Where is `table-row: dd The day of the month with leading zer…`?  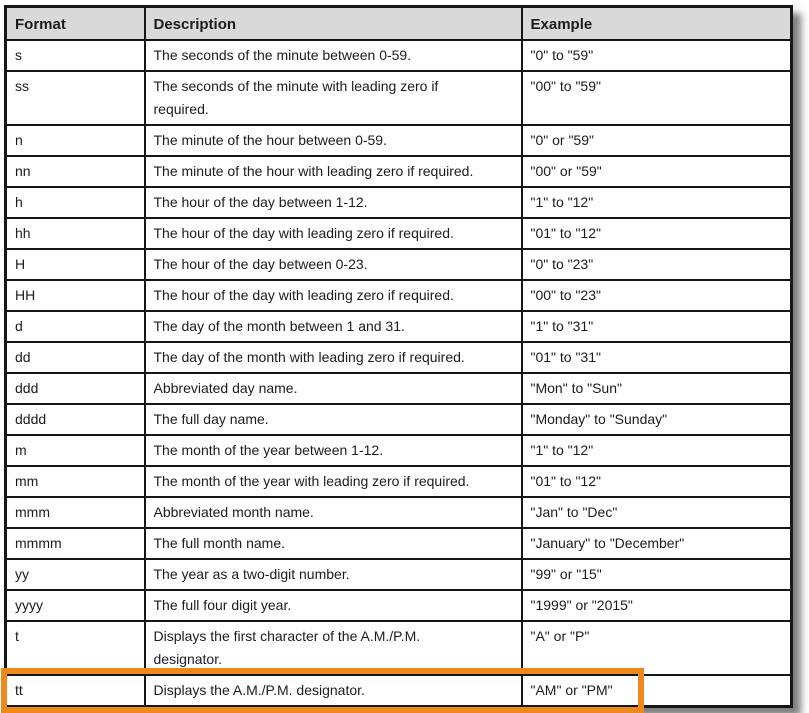 table-row: dd The day of the month with leading zer… is located at coordinates (398, 357).